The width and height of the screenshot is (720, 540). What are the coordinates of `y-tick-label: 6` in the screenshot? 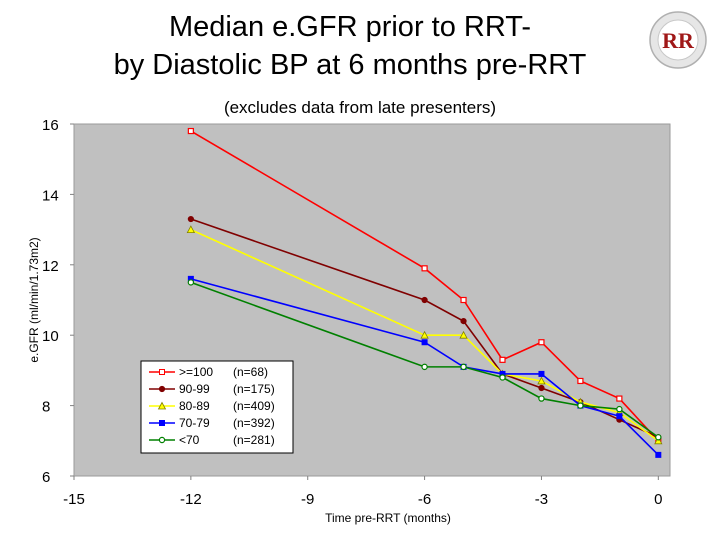 It's located at (46, 477).